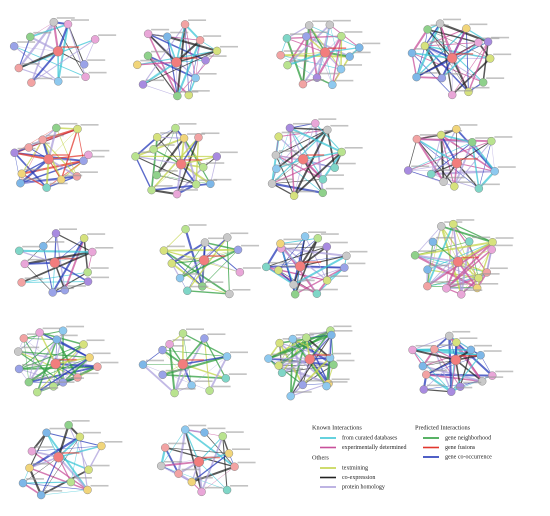  Describe the element at coordinates (320, 457) in the screenshot. I see `legend-heading: Others` at that location.